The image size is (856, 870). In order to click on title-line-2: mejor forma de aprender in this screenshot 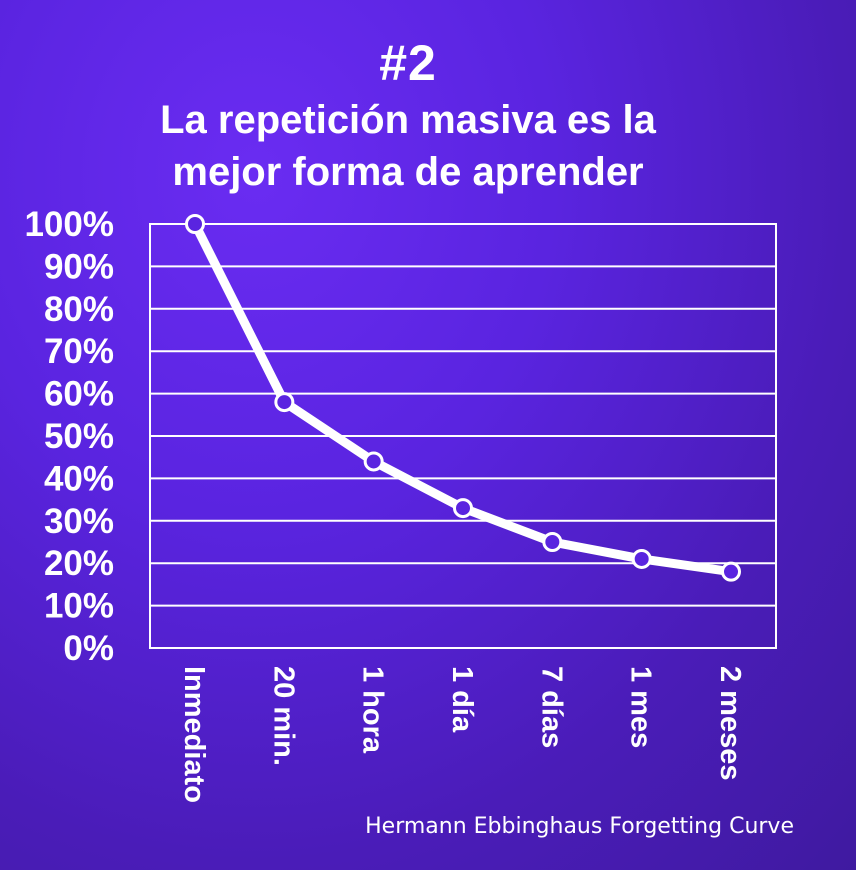, I will do `click(408, 172)`.